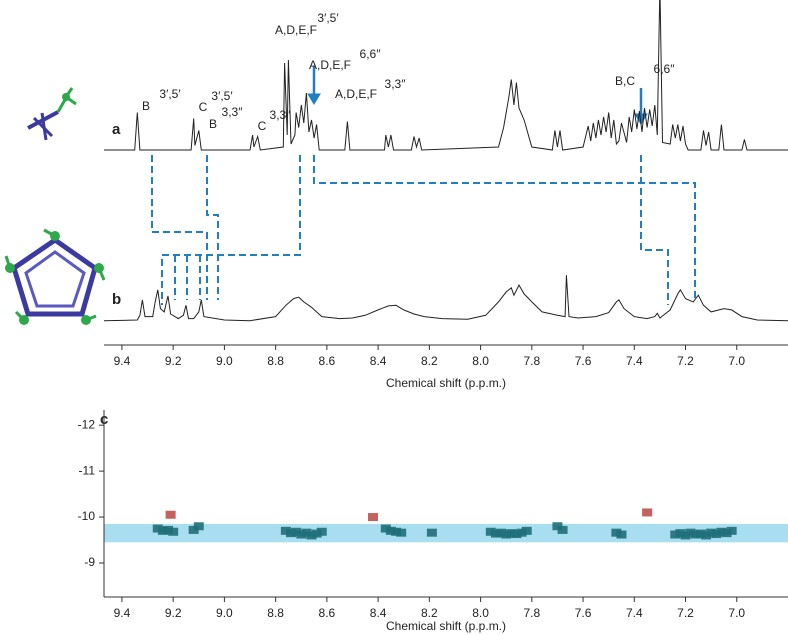  I want to click on helicate-icon, so click(55, 276).